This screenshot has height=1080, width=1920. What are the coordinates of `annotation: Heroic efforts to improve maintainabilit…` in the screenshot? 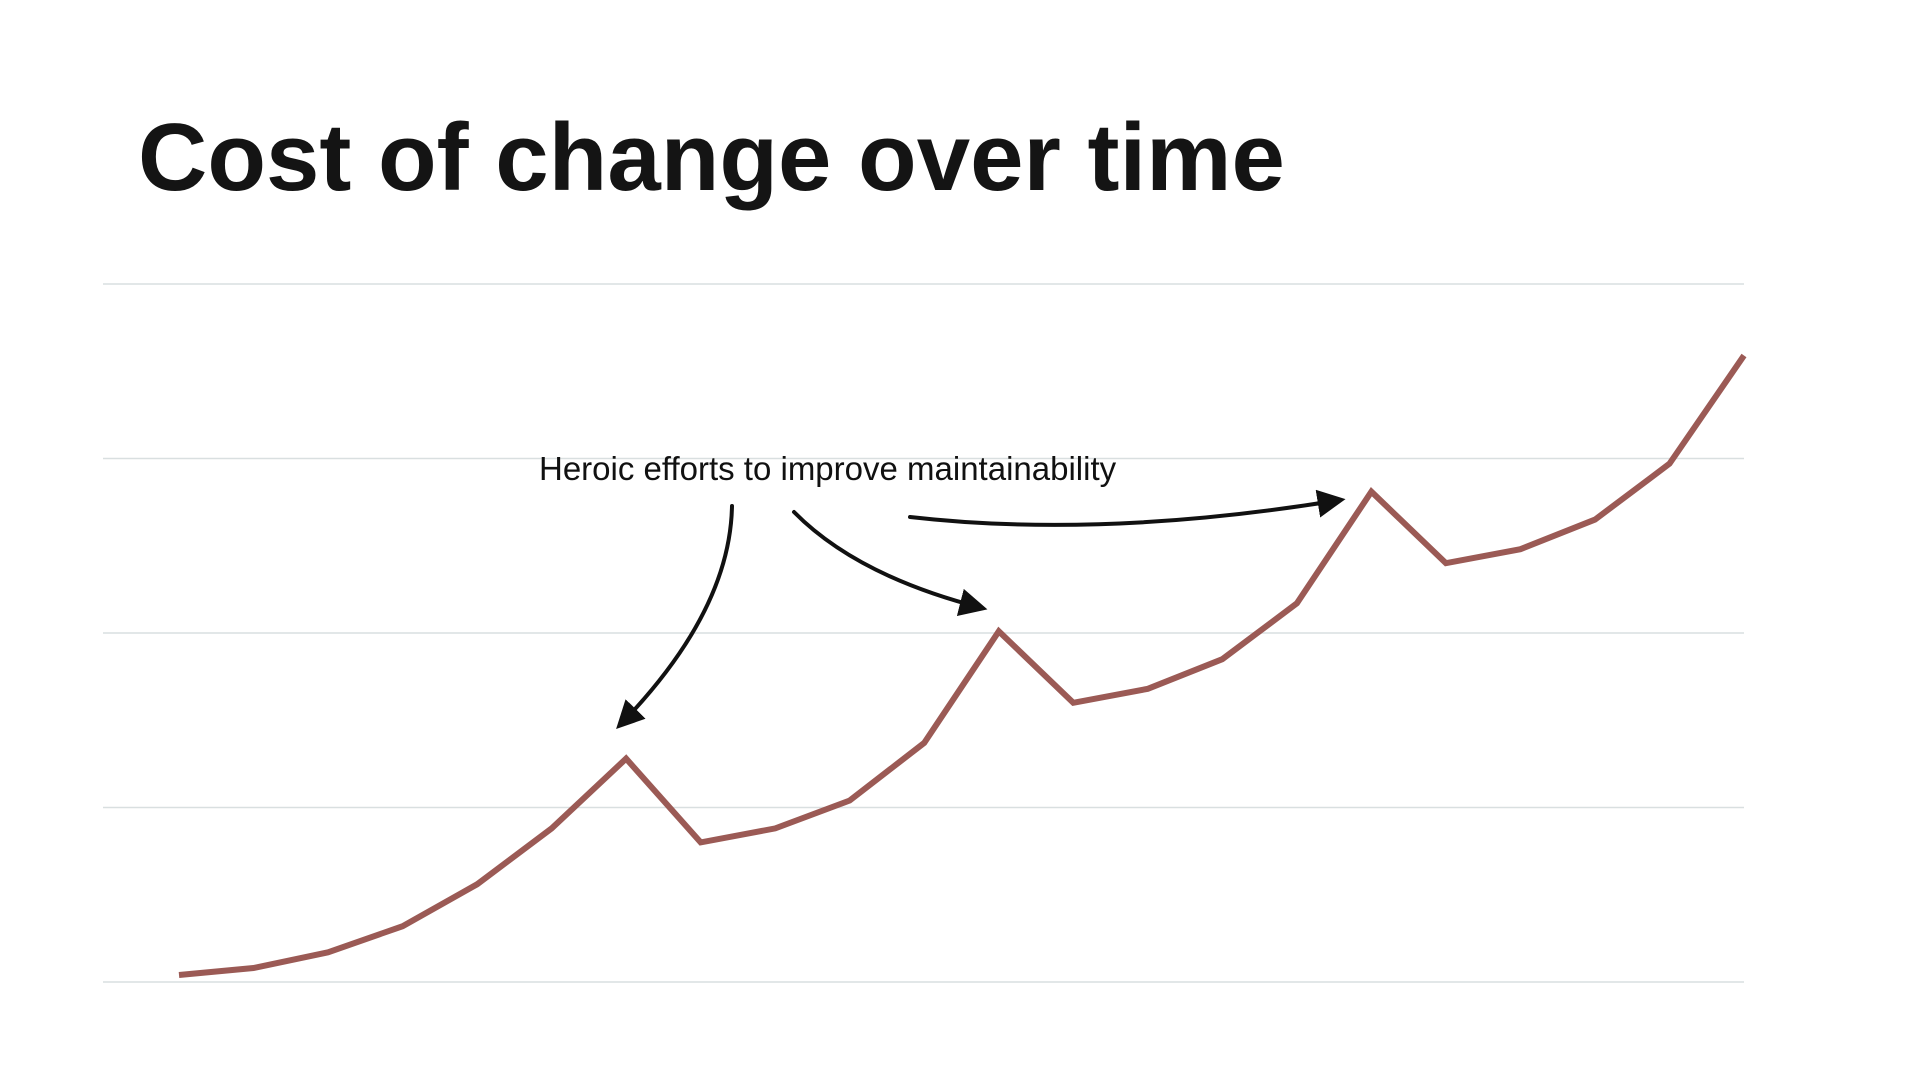 It's located at (828, 468).